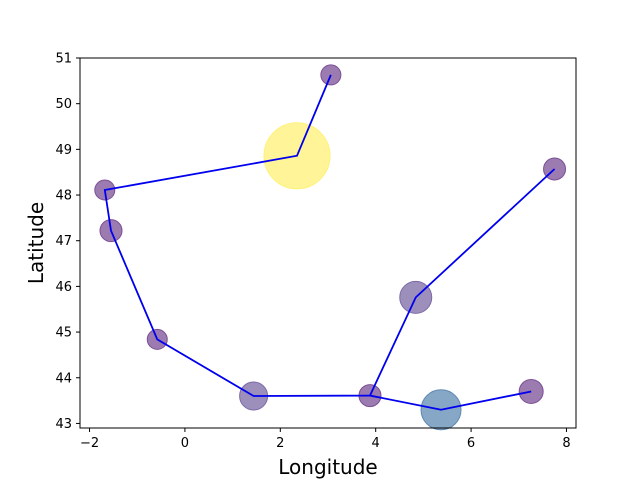 This screenshot has width=640, height=480. I want to click on y-tick-label: 48, so click(63, 196).